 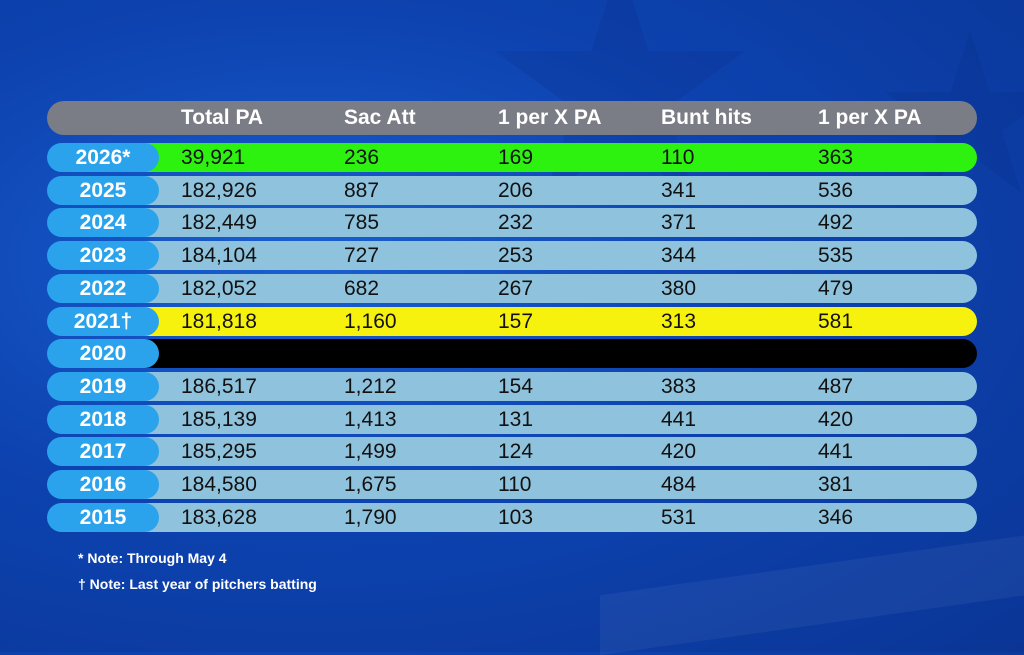 I want to click on table-row: 2015 183,628 1,790 103 531 346, so click(x=512, y=517).